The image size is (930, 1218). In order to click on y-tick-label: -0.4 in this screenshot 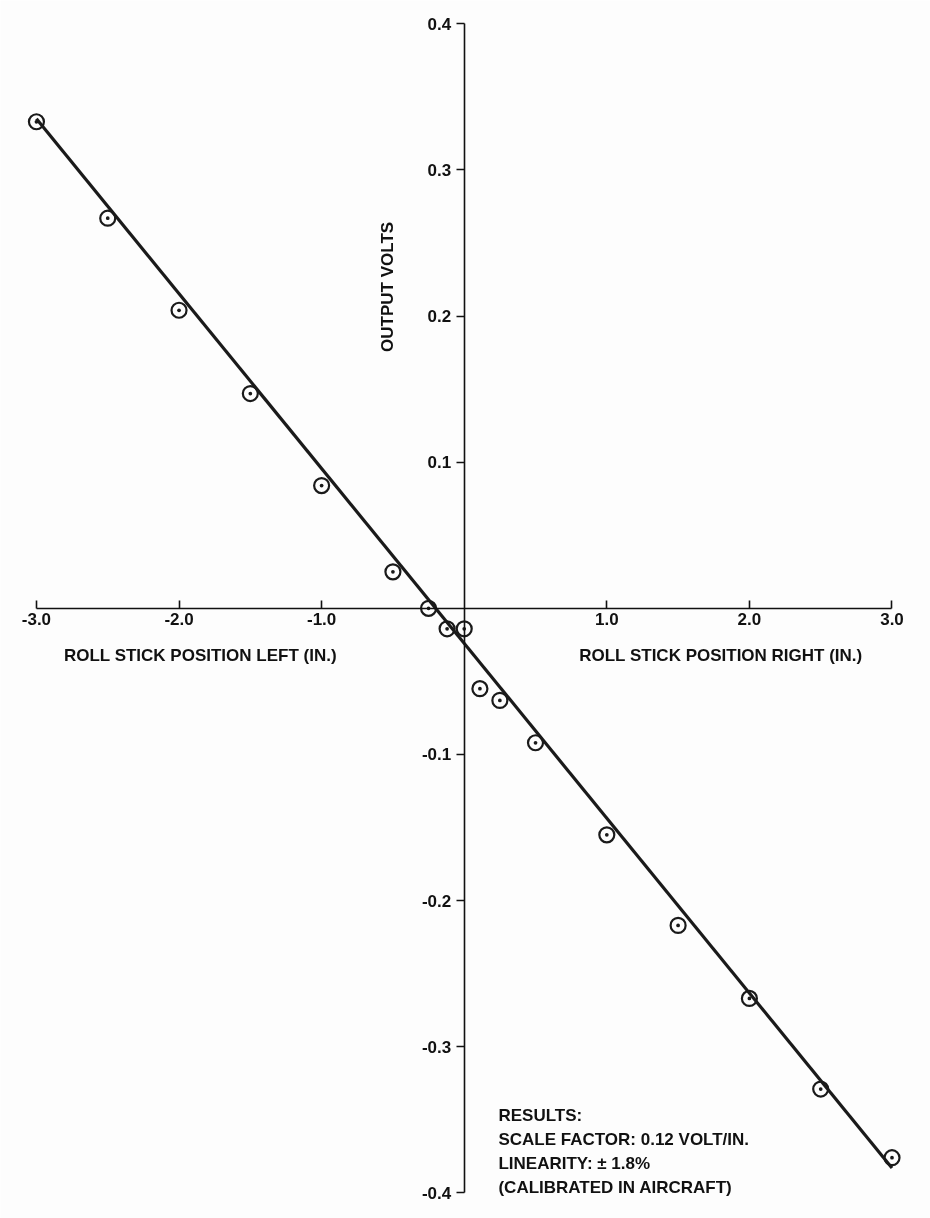, I will do `click(436, 1193)`.